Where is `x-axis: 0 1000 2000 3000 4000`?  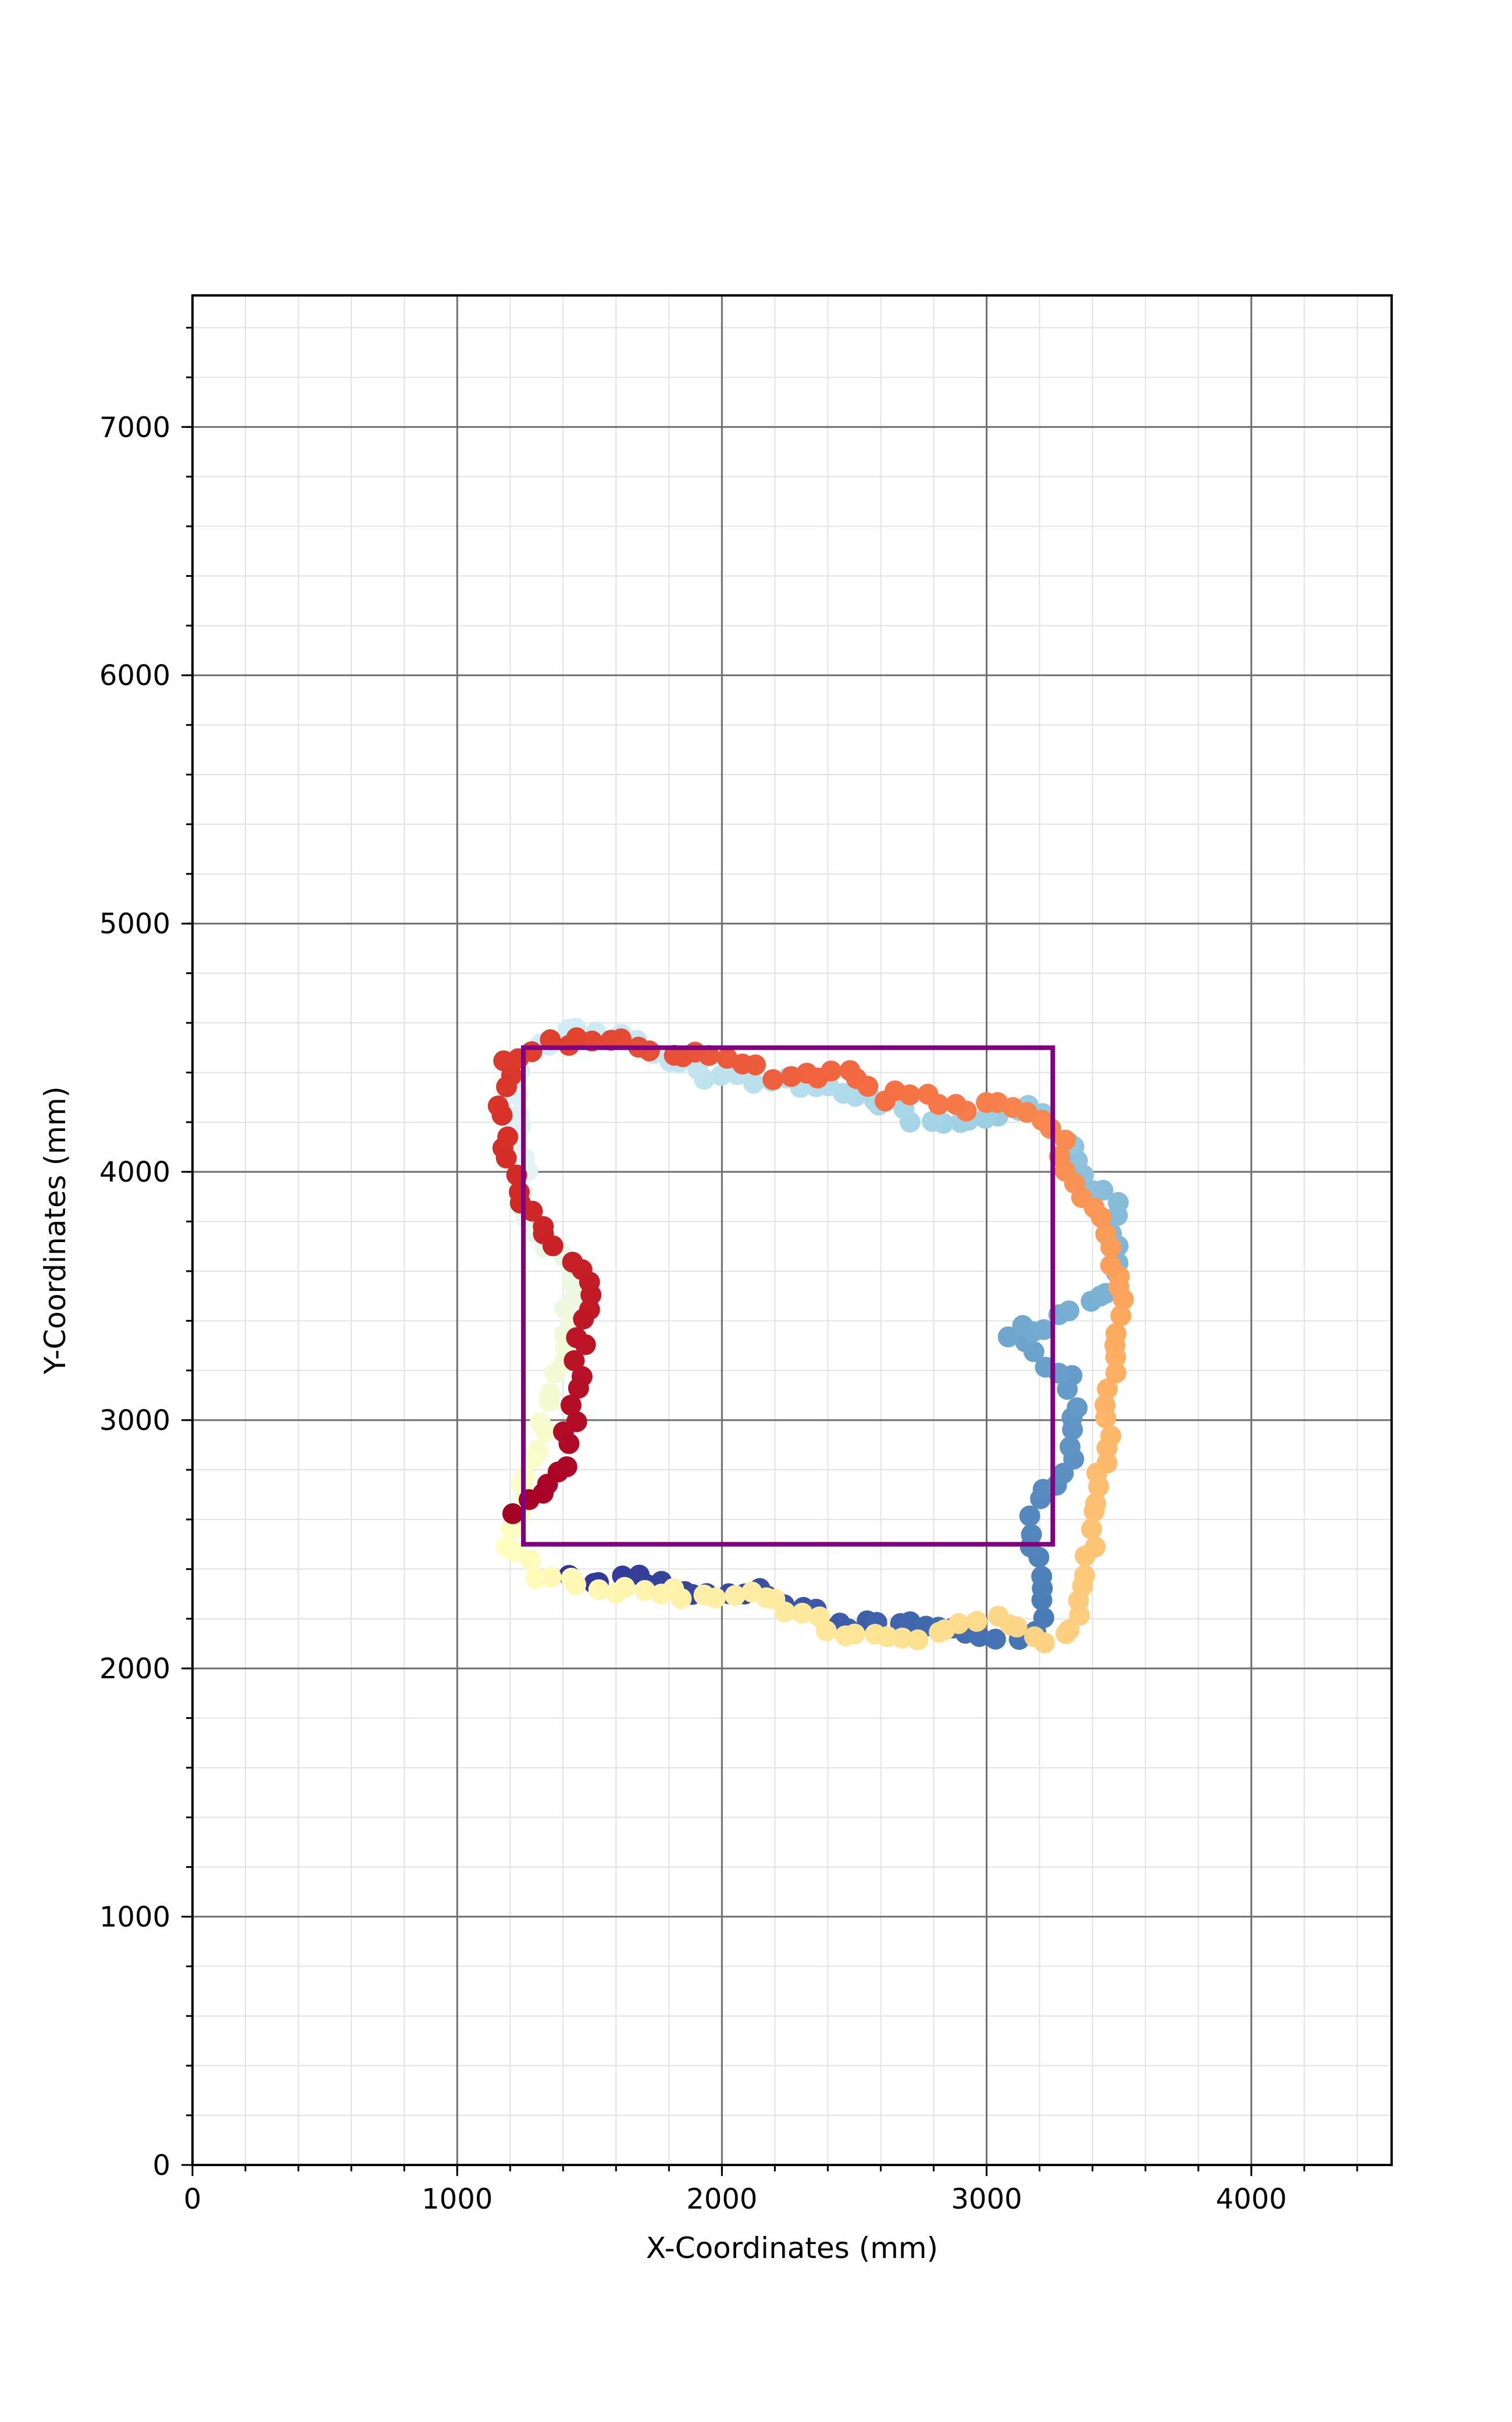 x-axis: 0 1000 2000 3000 4000 is located at coordinates (771, 2190).